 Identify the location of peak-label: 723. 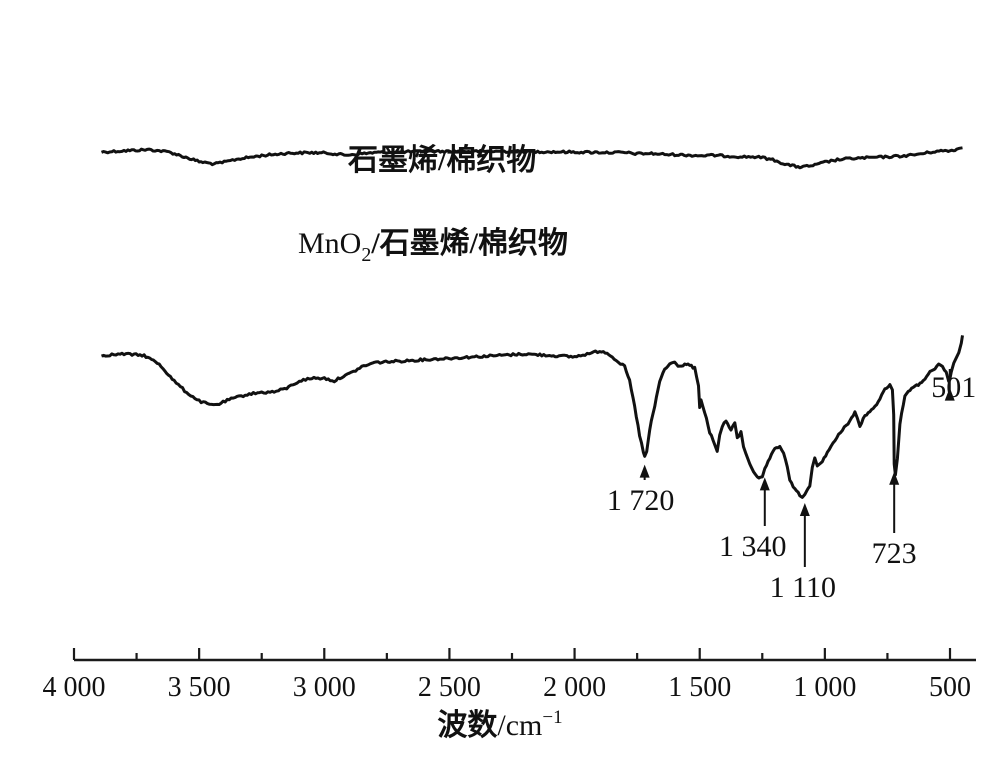
(894, 553).